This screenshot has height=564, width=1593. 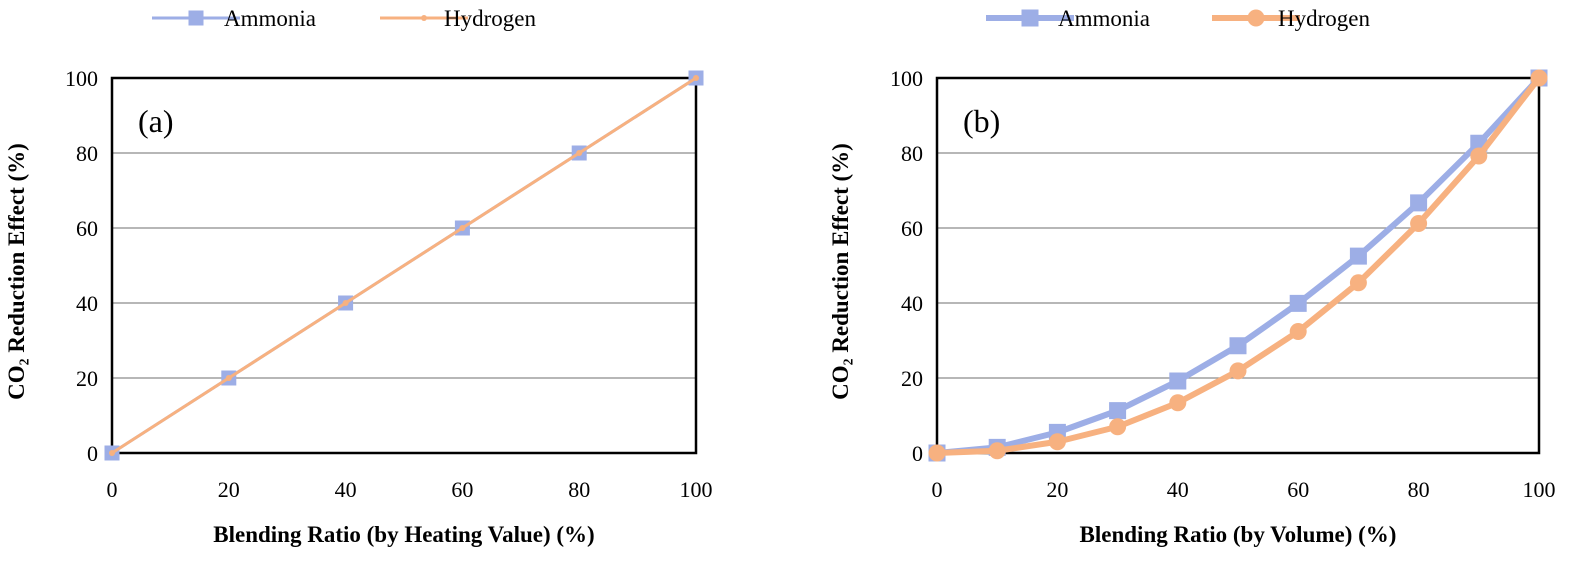 I want to click on x-axis-title: Blending Ratio (by Heating Value) (%), so click(x=403, y=534).